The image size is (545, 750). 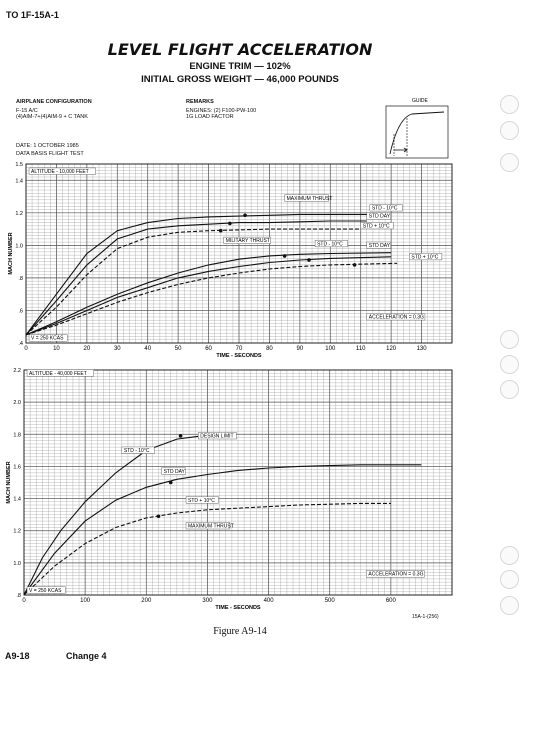 What do you see at coordinates (420, 101) in the screenshot?
I see `guide-label: GUIDE` at bounding box center [420, 101].